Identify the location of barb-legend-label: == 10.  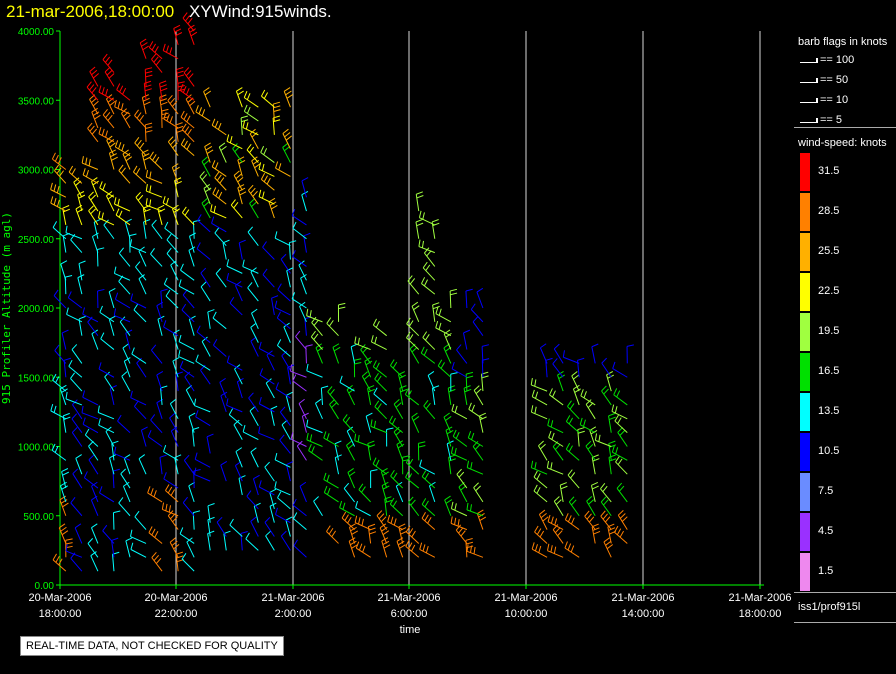
(834, 100).